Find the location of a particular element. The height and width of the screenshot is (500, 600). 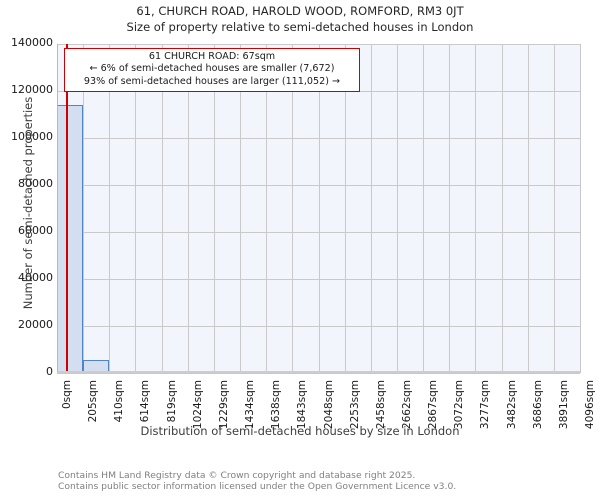

x-axis-tick-label: 614sqm is located at coordinates (145, 401).